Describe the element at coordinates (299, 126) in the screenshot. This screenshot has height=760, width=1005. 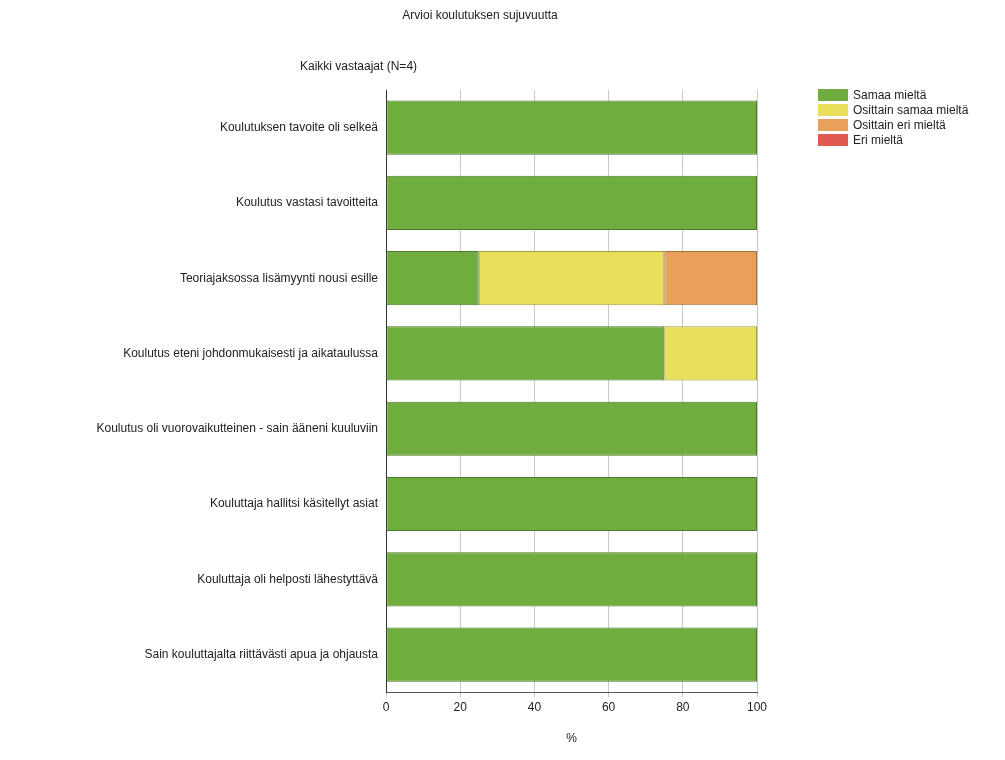
I see `y-tick-label: Koulutuksen tavoite oli selkeä` at that location.